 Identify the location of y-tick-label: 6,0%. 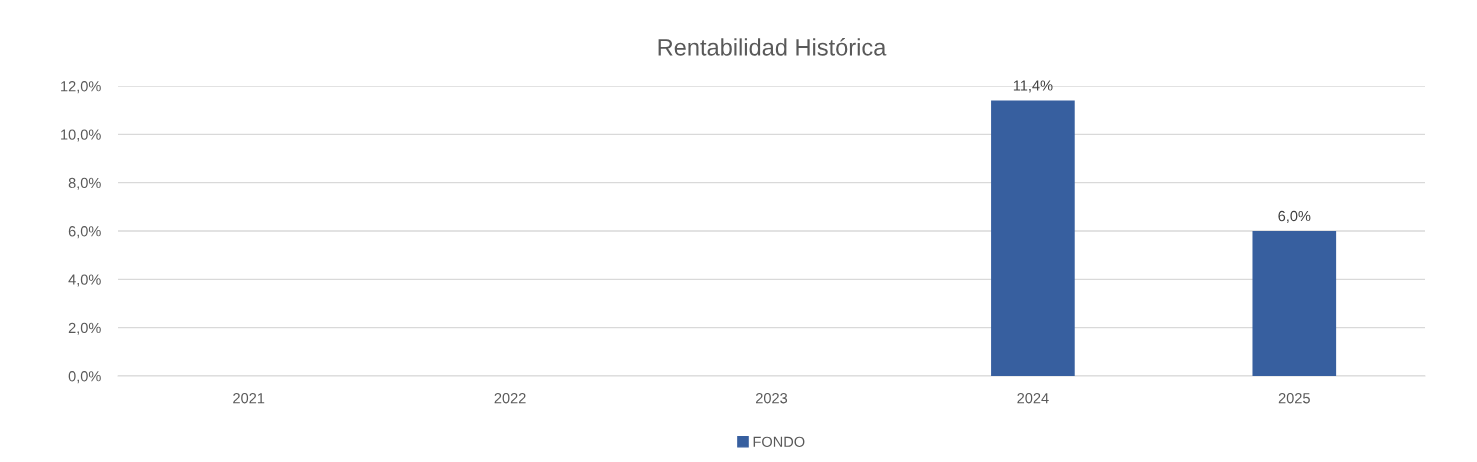
(84, 232).